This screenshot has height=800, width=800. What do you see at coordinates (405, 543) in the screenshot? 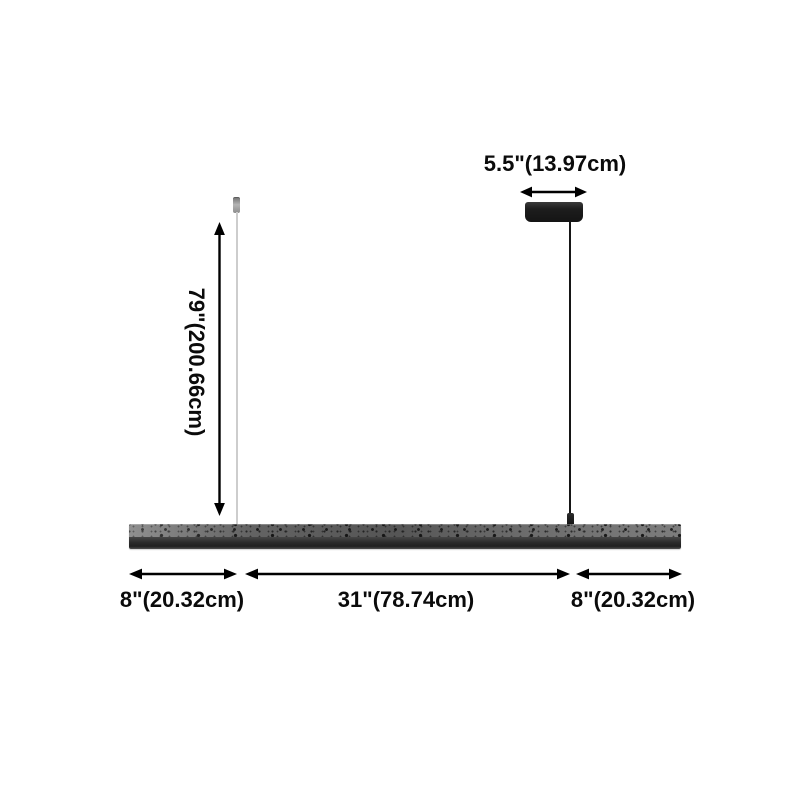
I see `bar-underside` at bounding box center [405, 543].